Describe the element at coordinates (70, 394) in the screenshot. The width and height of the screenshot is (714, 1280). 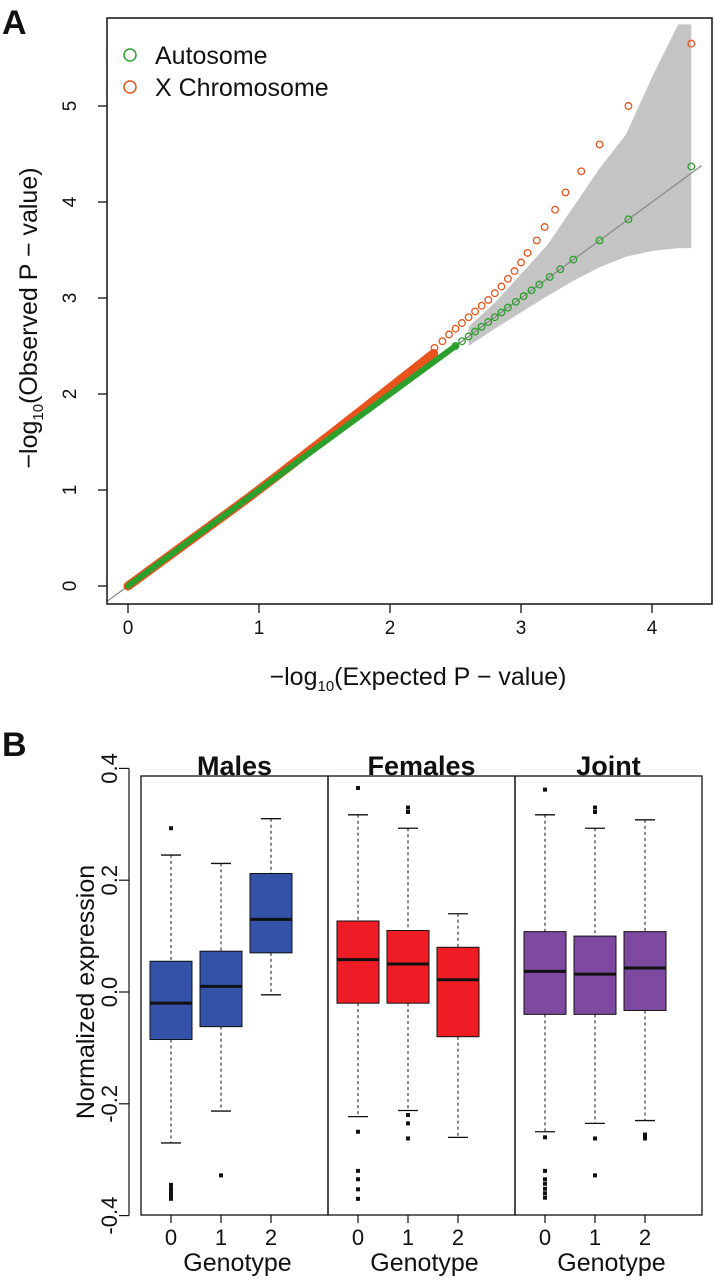
I see `y-tick-label: 2` at that location.